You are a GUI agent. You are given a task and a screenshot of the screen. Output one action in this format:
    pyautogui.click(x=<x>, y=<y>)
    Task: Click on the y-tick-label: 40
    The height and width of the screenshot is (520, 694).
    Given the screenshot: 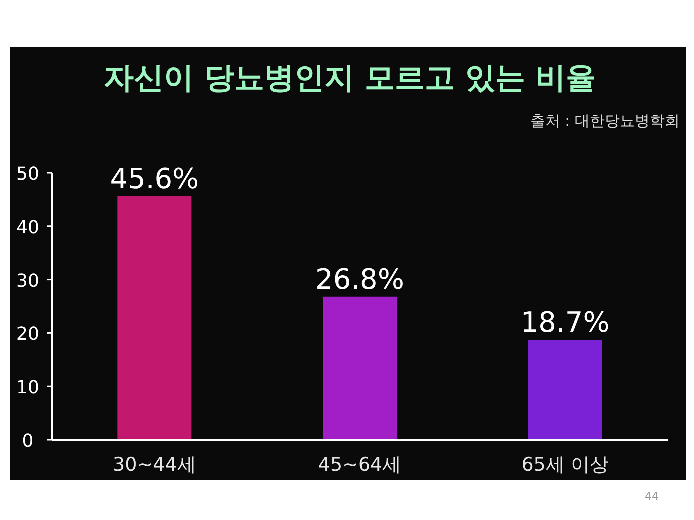 What is the action you would take?
    pyautogui.click(x=28, y=227)
    